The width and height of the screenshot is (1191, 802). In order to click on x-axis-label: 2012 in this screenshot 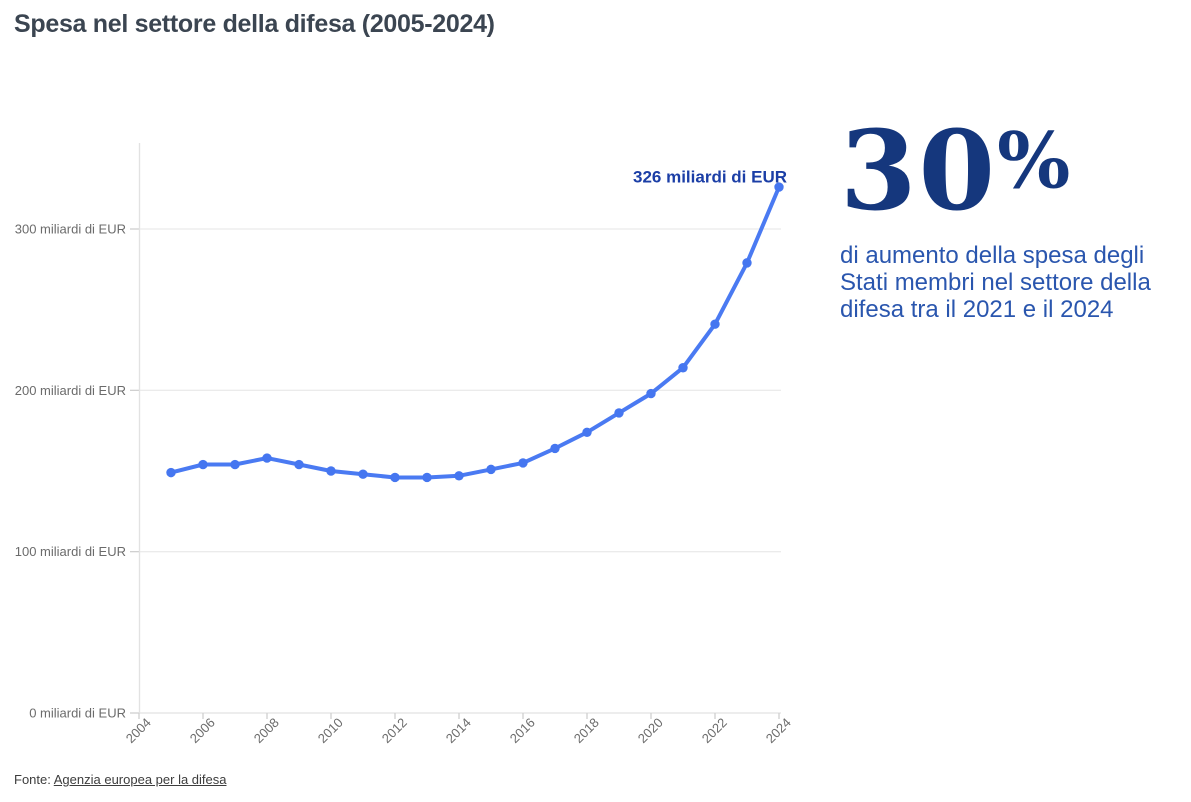, I will do `click(394, 730)`.